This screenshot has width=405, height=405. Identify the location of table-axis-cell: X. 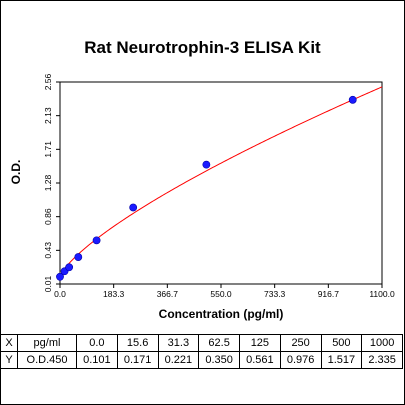
(9, 343).